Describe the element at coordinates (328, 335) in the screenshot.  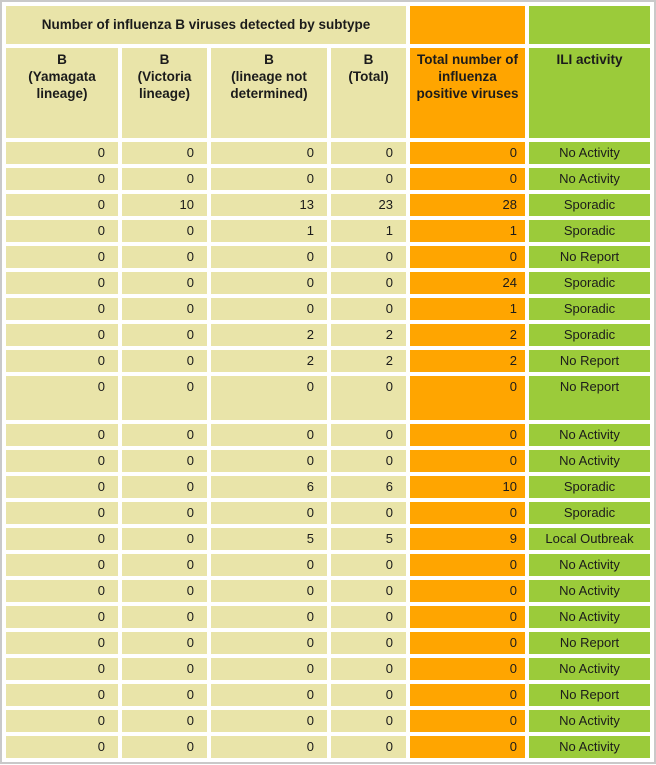
I see `table-row: 0 0 2 2 2 Sporadic` at that location.